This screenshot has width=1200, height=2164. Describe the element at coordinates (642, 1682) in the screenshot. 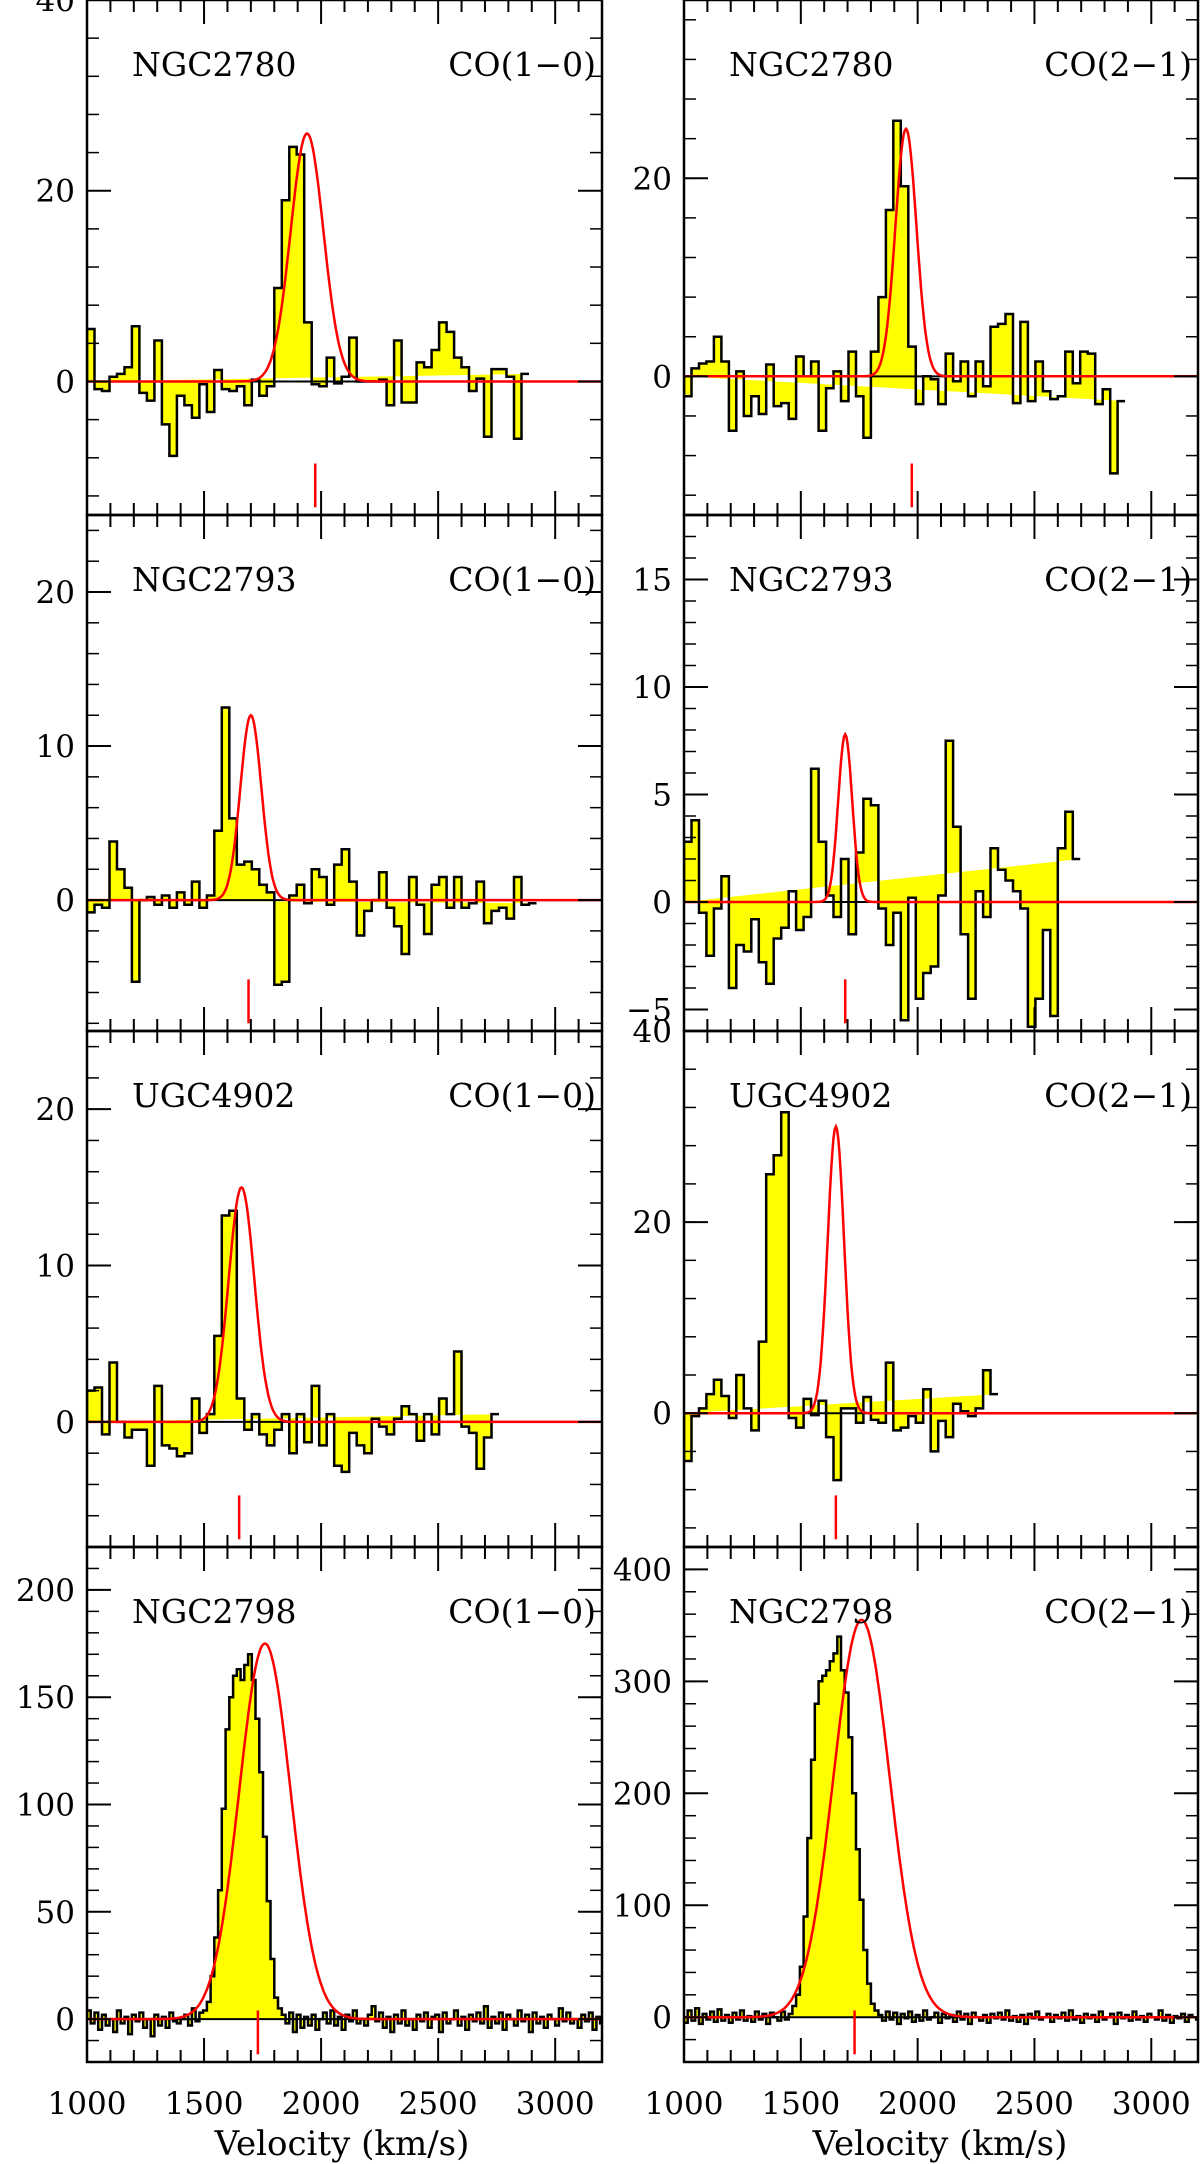

I see `y-tick-label: 300` at that location.